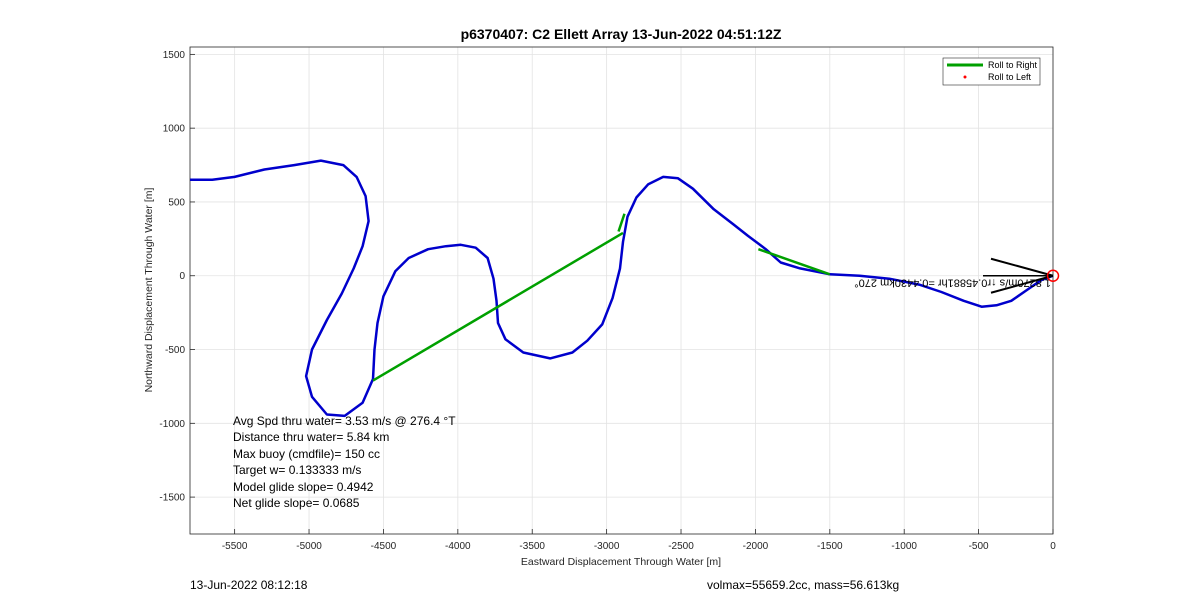 This screenshot has height=601, width=1200. What do you see at coordinates (952, 283) in the screenshot?
I see `heading-annotation: 1.8270m/s ↑r0.45881hr =0.4430km 270°` at bounding box center [952, 283].